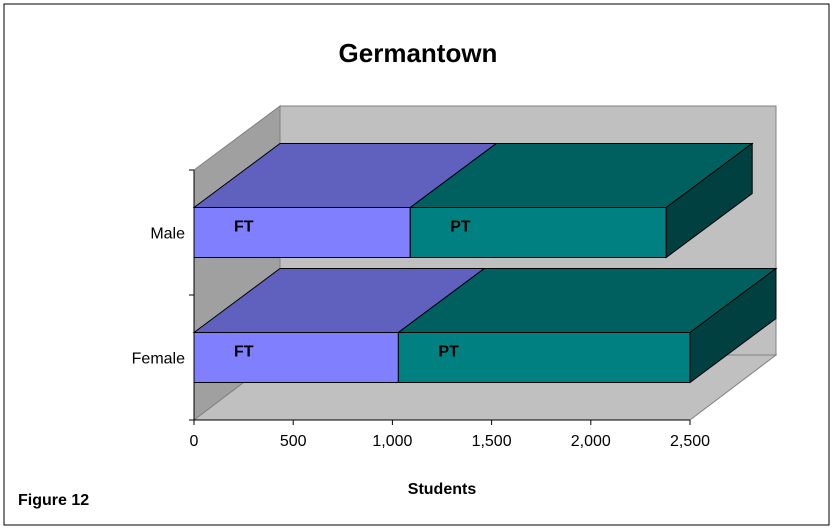 This screenshot has width=834, height=531. What do you see at coordinates (158, 359) in the screenshot?
I see `y-tick-label: Female` at bounding box center [158, 359].